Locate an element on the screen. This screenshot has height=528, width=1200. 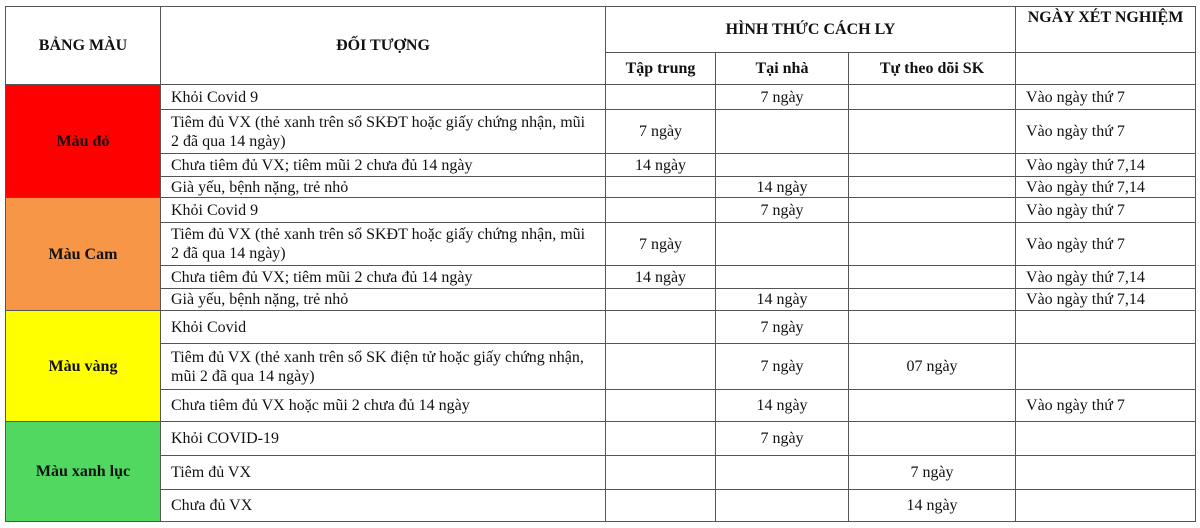
subject-cell: Khỏi Covid is located at coordinates (383, 327).